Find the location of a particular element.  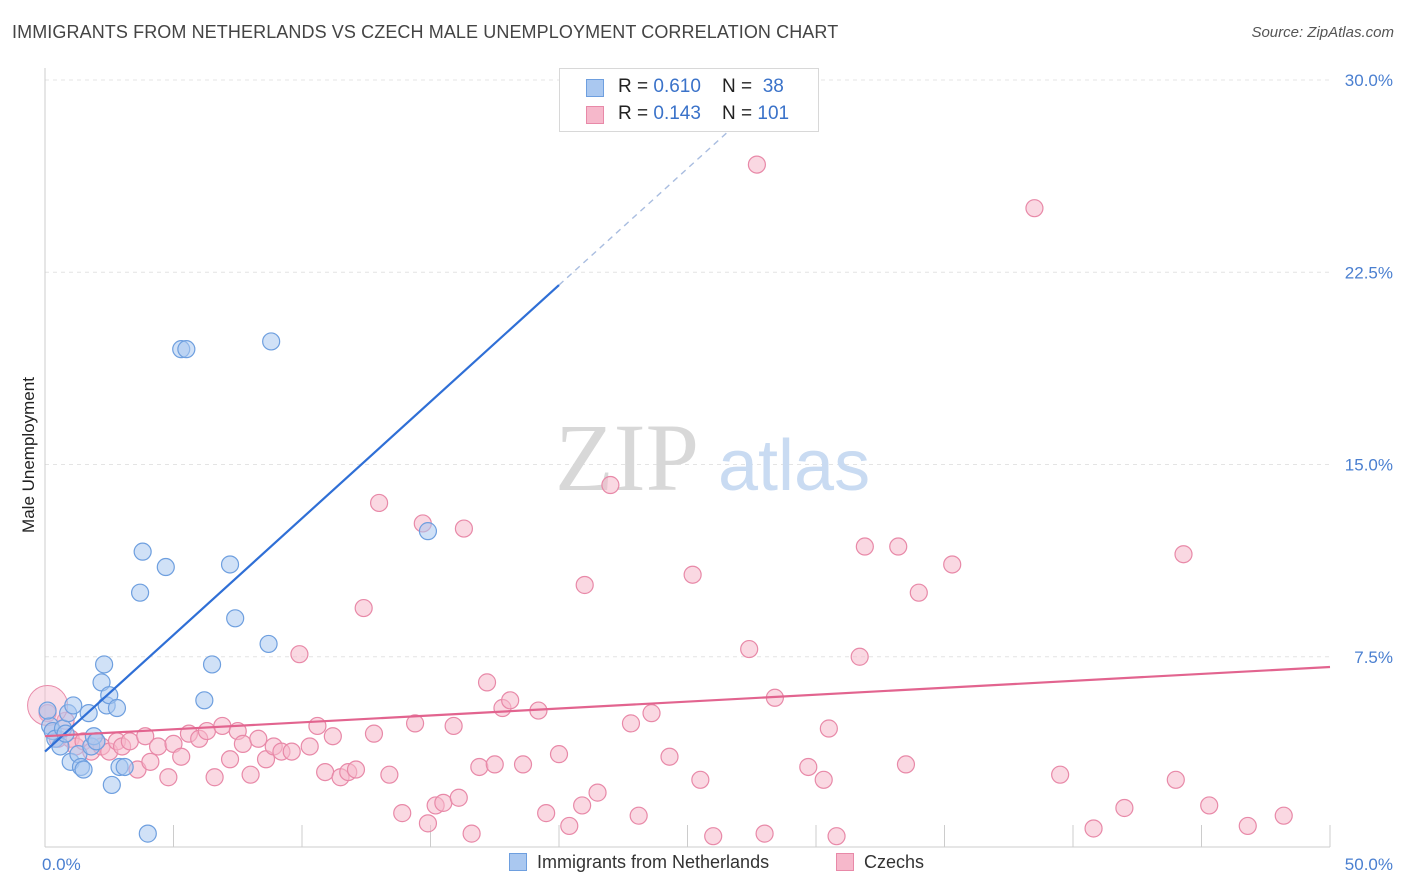

correlation-legend: R = 0.610 N = 38 R = 0.143 N = 101 is located at coordinates (689, 100).